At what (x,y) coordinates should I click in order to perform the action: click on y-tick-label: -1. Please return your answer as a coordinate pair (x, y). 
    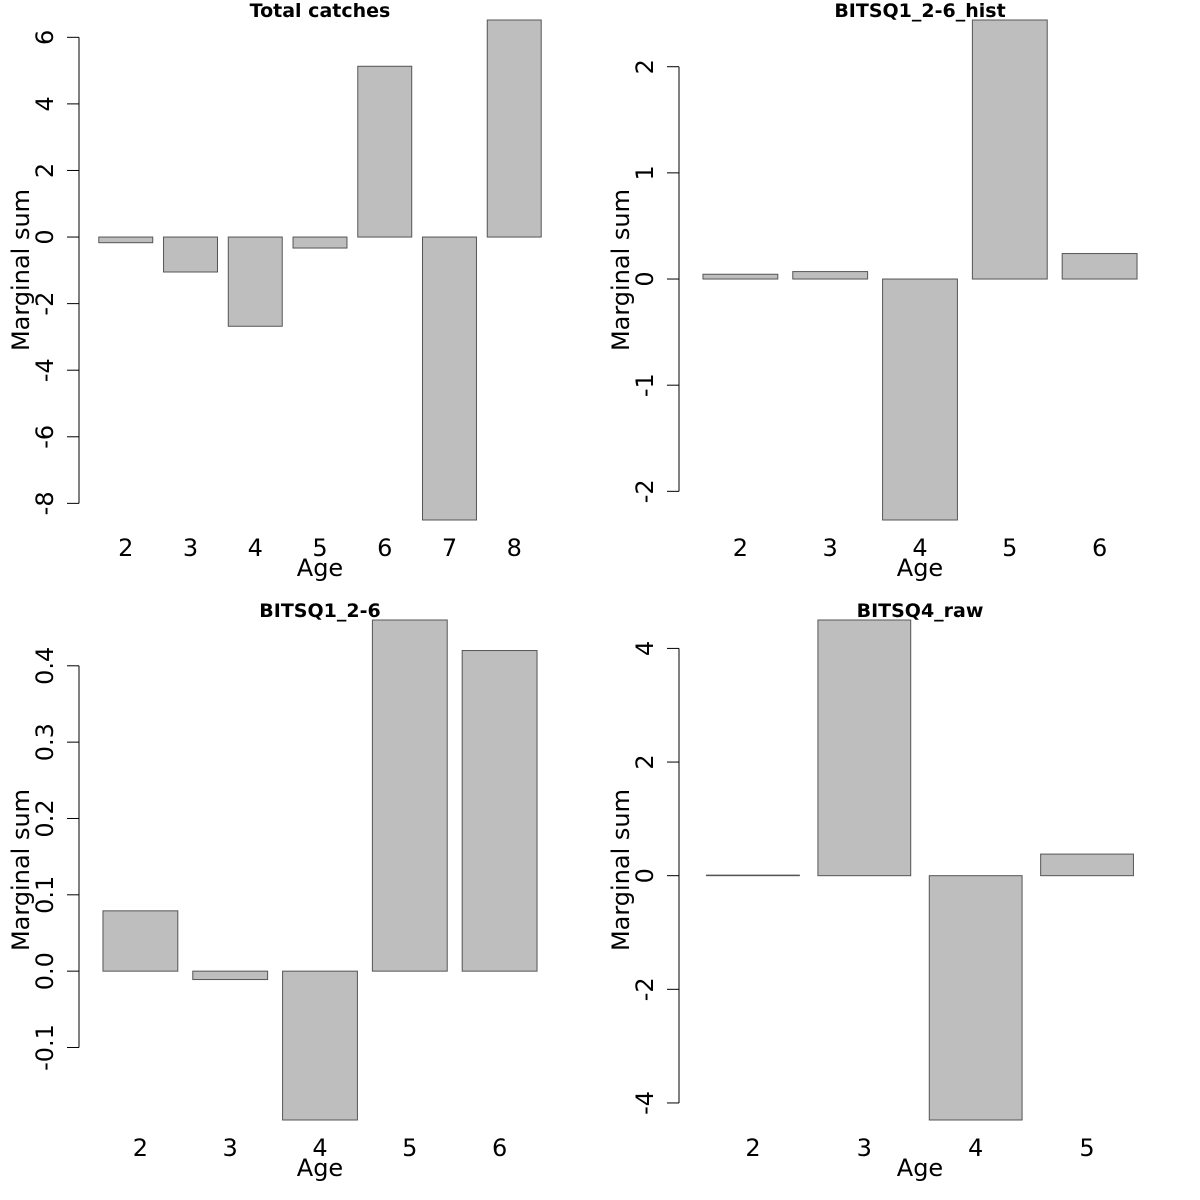
    Looking at the image, I should click on (645, 385).